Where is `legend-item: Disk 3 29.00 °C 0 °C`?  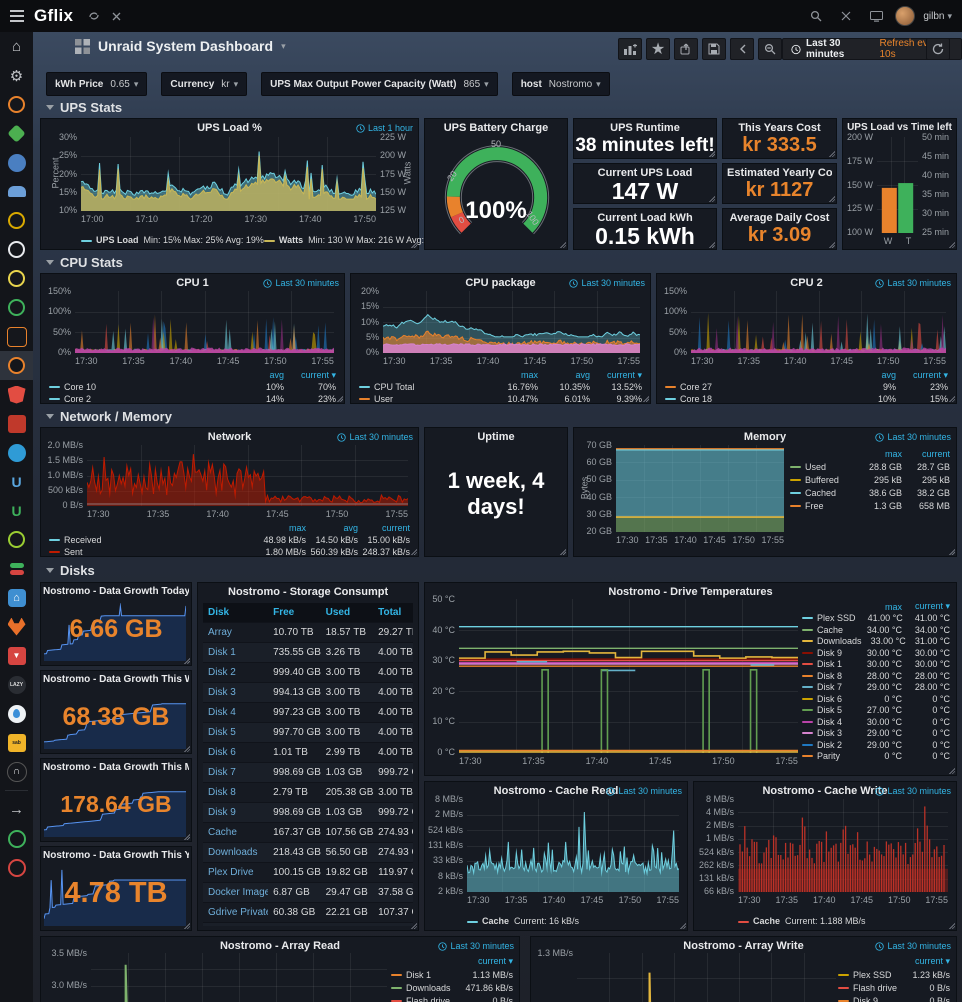 legend-item: Disk 3 29.00 °C 0 °C is located at coordinates (876, 734).